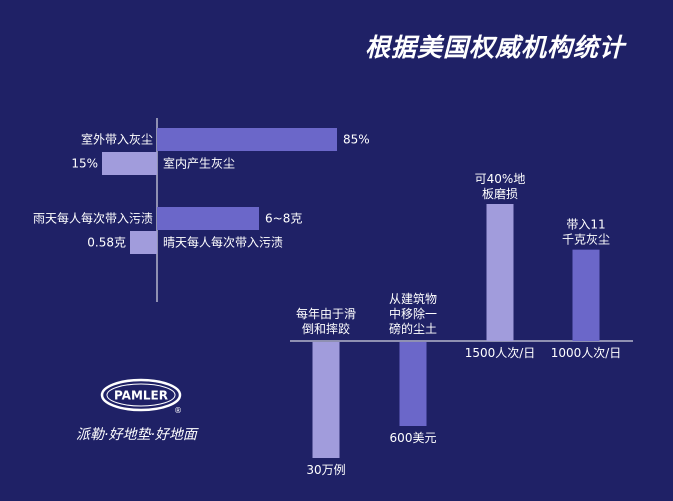  I want to click on pamler-logo: PAMLER ®, so click(141, 396).